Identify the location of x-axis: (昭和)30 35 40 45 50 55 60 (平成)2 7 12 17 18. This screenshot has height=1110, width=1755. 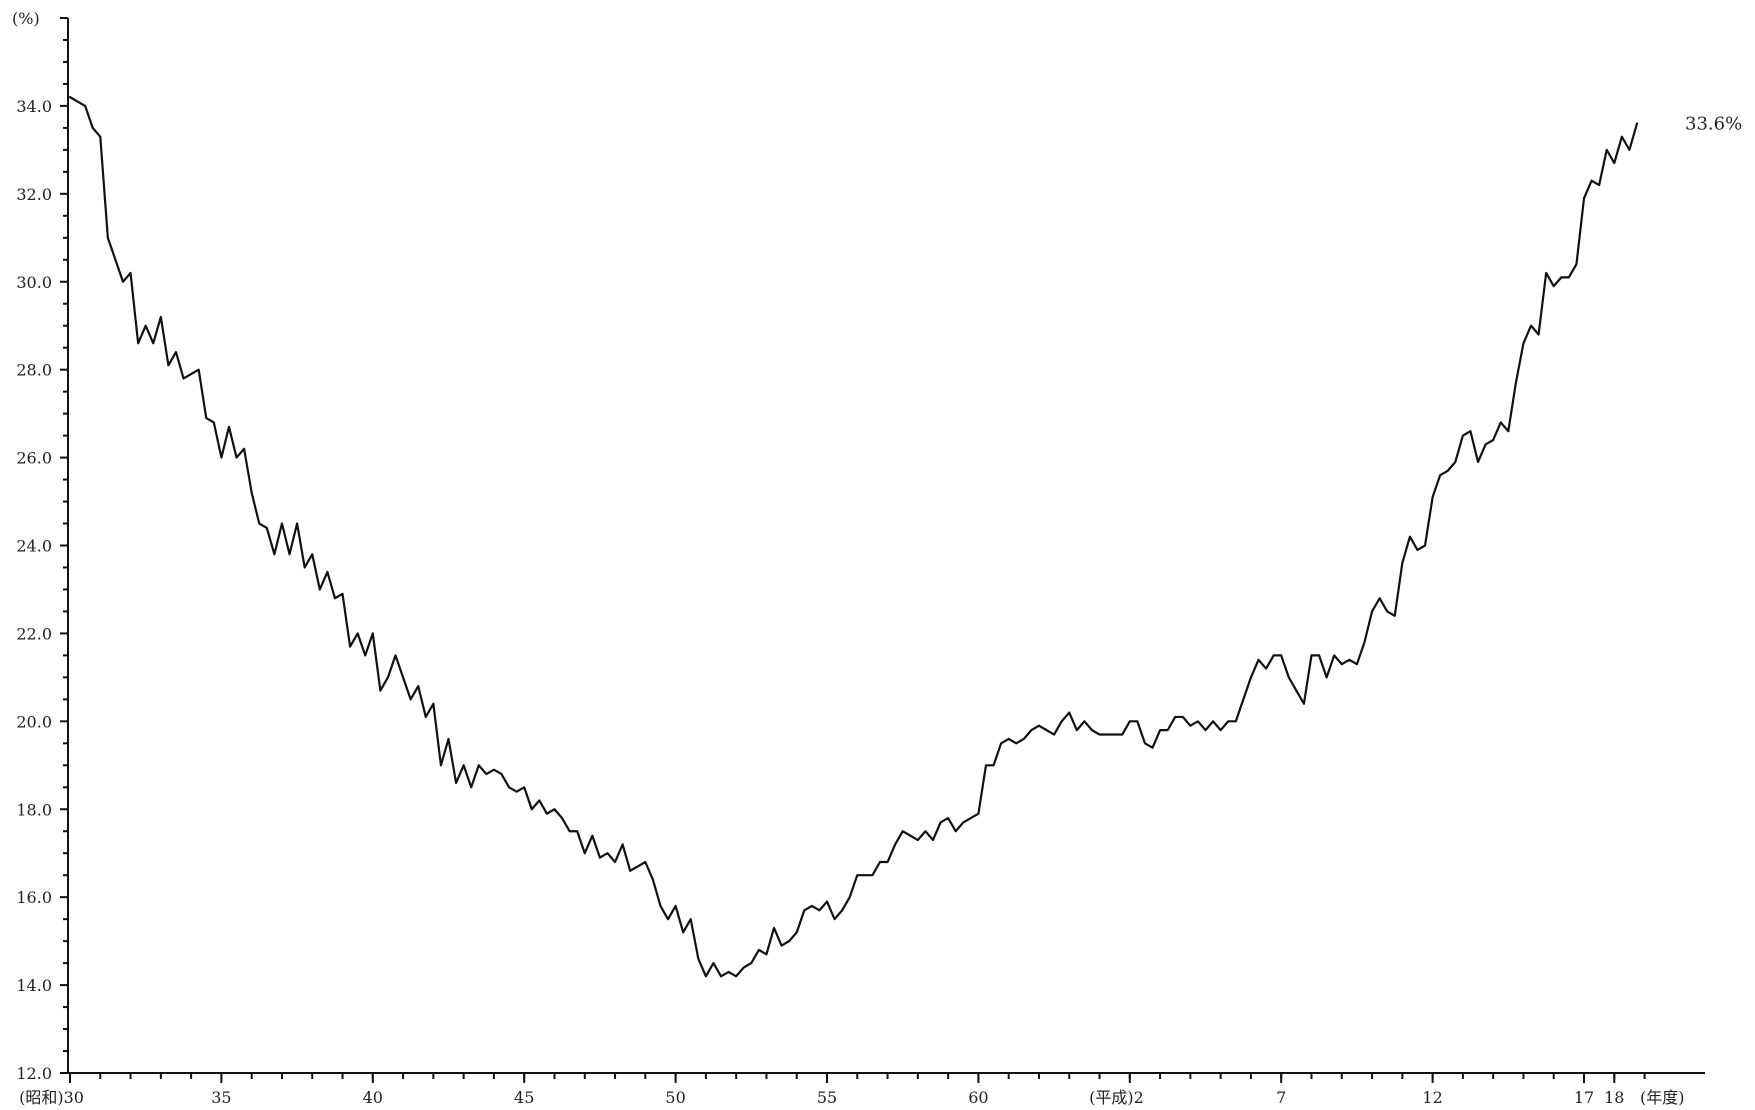
(832, 1090).